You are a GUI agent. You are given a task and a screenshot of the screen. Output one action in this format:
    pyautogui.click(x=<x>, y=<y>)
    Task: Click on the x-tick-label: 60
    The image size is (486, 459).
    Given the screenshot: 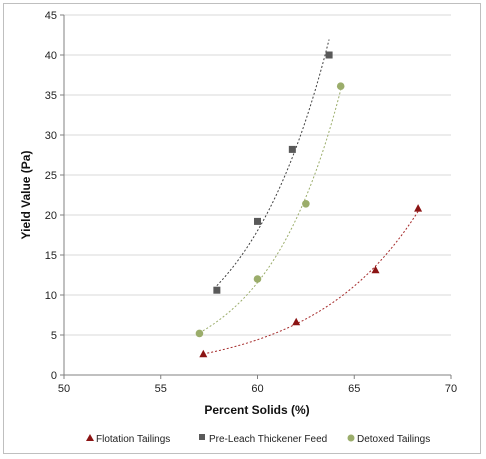 What is the action you would take?
    pyautogui.click(x=257, y=389)
    